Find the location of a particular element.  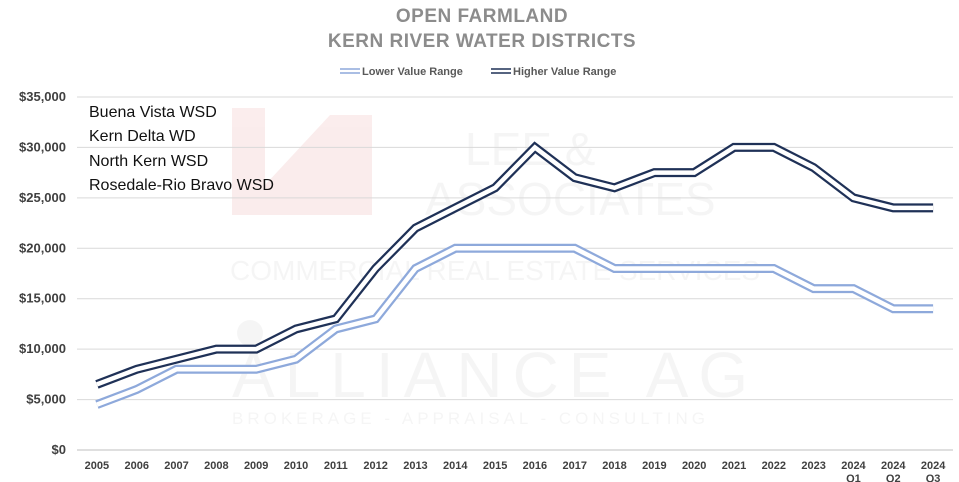

x-tick-label-17: 2022 is located at coordinates (774, 466).